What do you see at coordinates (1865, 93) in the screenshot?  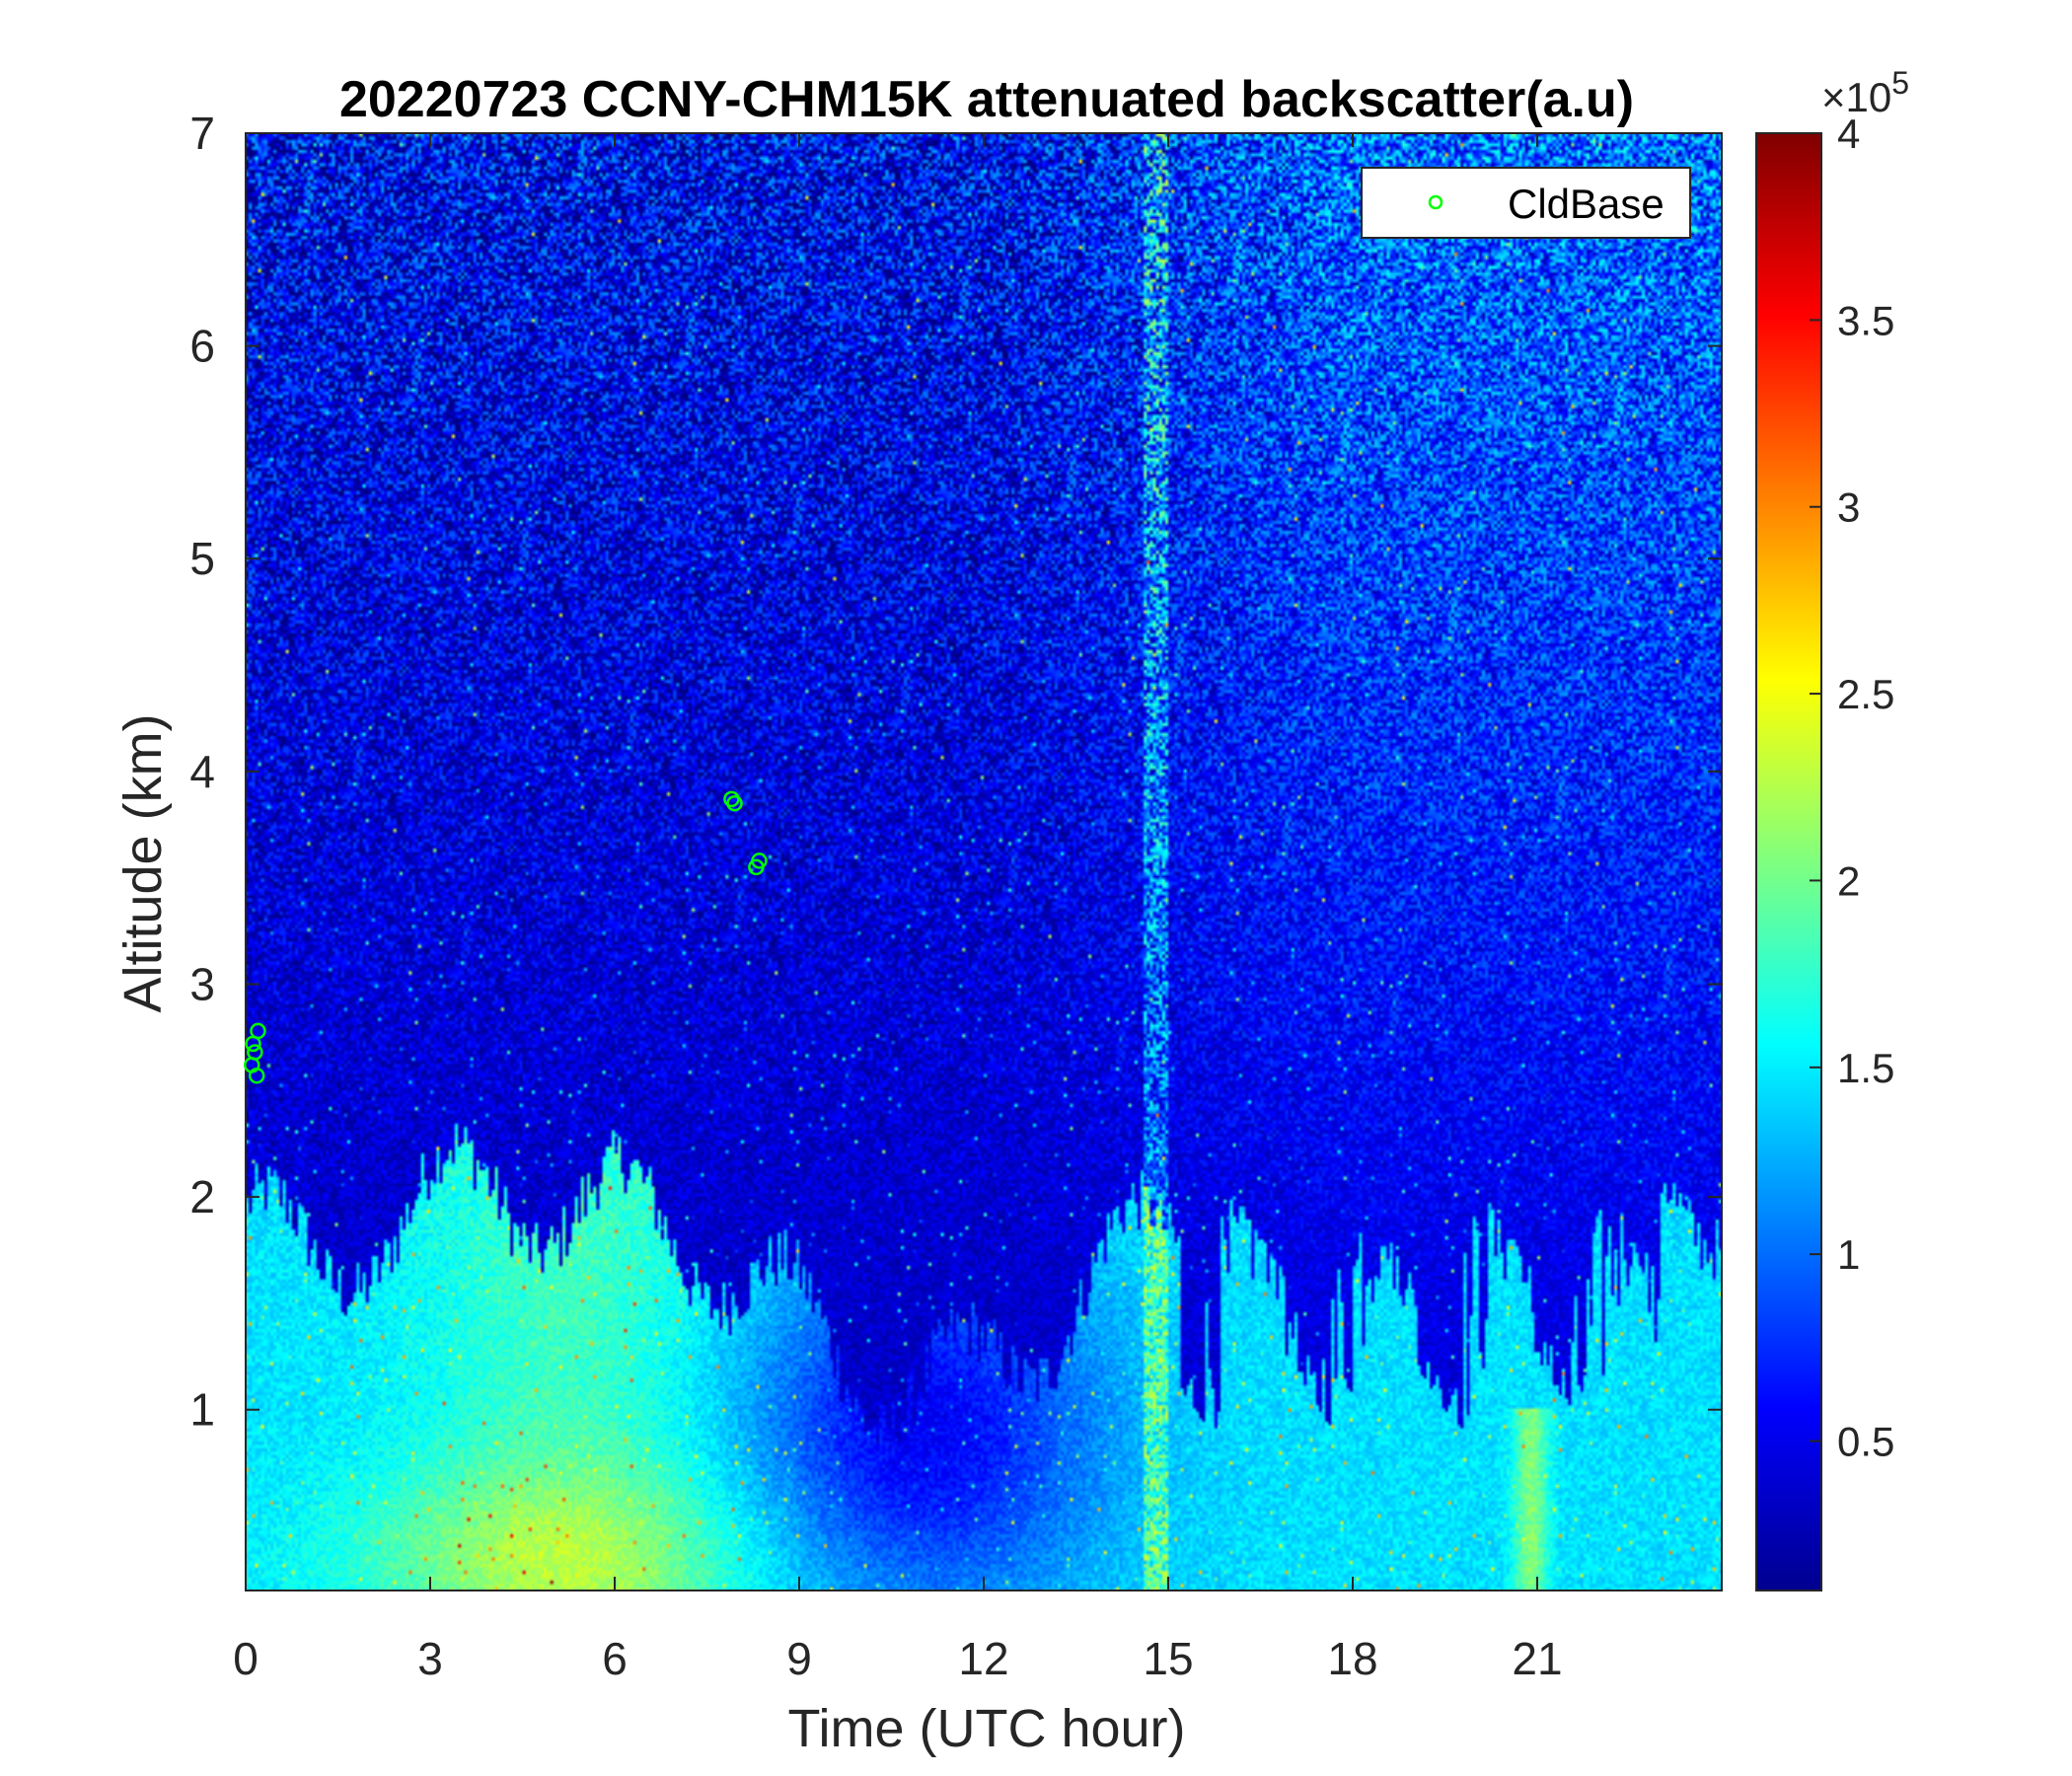 I see `colorbar-exponent-label: ×10⁵` at bounding box center [1865, 93].